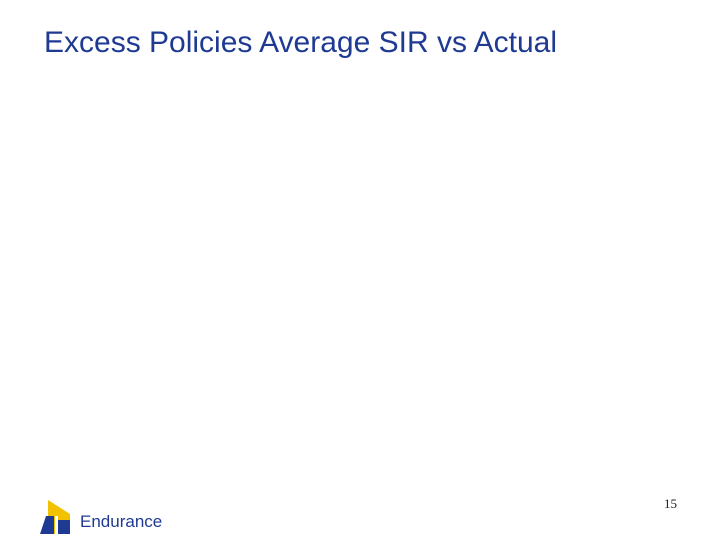 The height and width of the screenshot is (540, 720). I want to click on endurance-logo-icon, so click(55, 517).